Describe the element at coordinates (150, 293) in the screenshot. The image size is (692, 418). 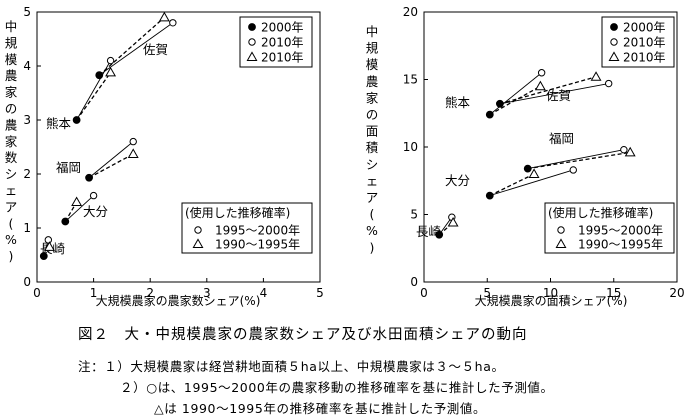
I see `x-tick-label: 2` at that location.